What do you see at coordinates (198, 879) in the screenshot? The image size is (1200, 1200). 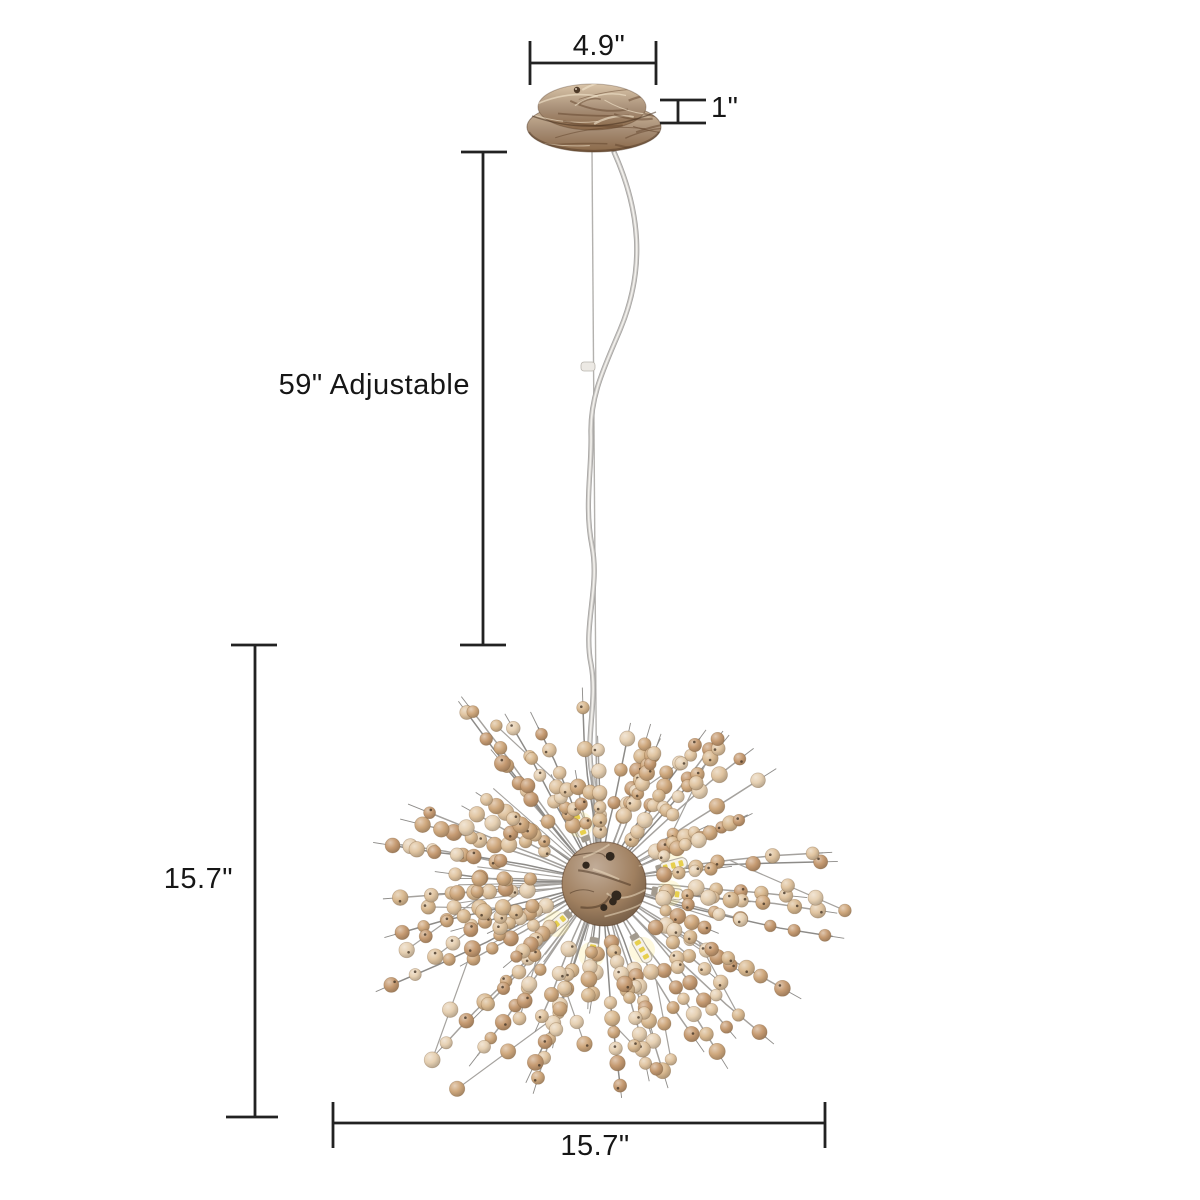 I see `dimension-label-fixture-height: 15.7"` at bounding box center [198, 879].